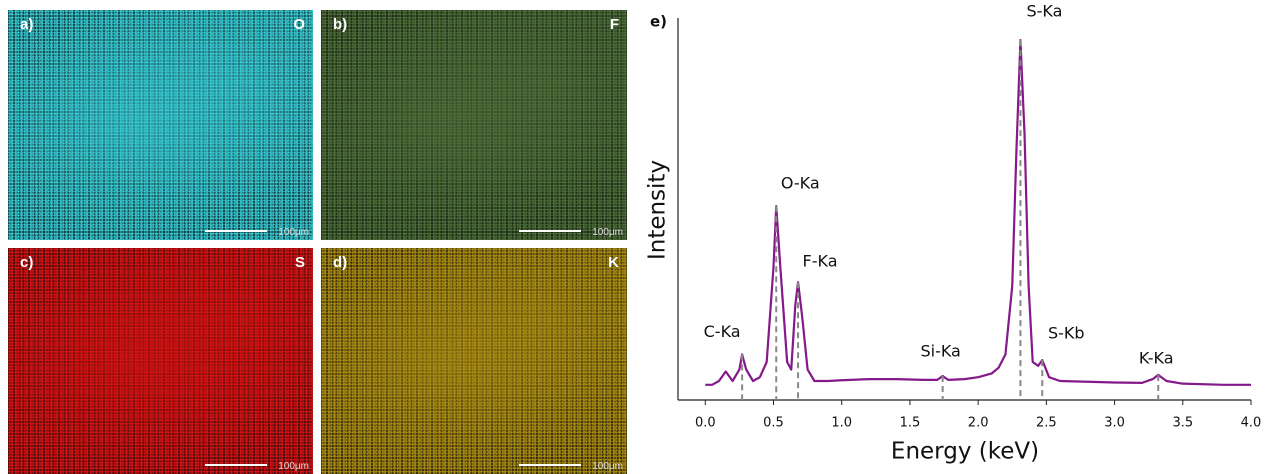 Image resolution: width=1266 pixels, height=474 pixels. What do you see at coordinates (658, 22) in the screenshot?
I see `panel-label: e)` at bounding box center [658, 22].